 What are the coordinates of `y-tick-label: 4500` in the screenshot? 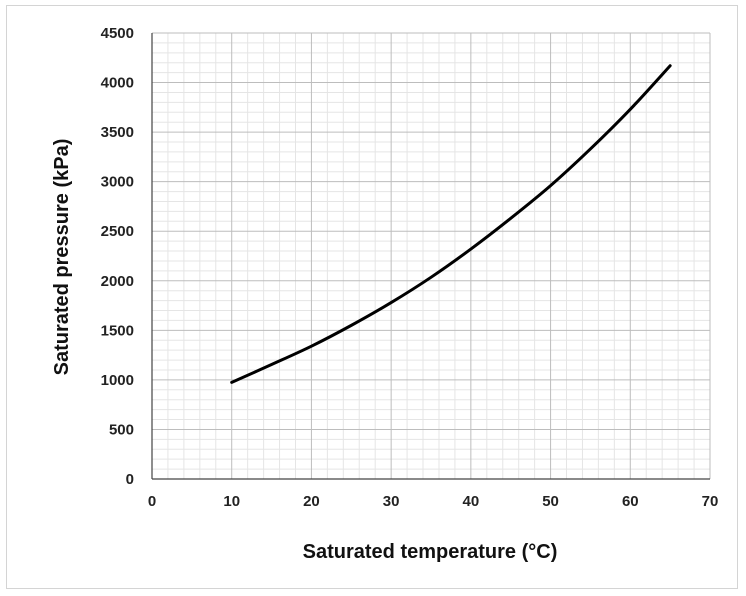 It's located at (117, 33).